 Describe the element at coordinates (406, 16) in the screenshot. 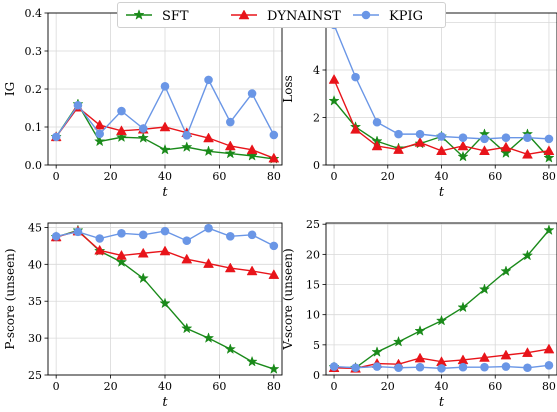

I see `legend-label: KPIG` at that location.